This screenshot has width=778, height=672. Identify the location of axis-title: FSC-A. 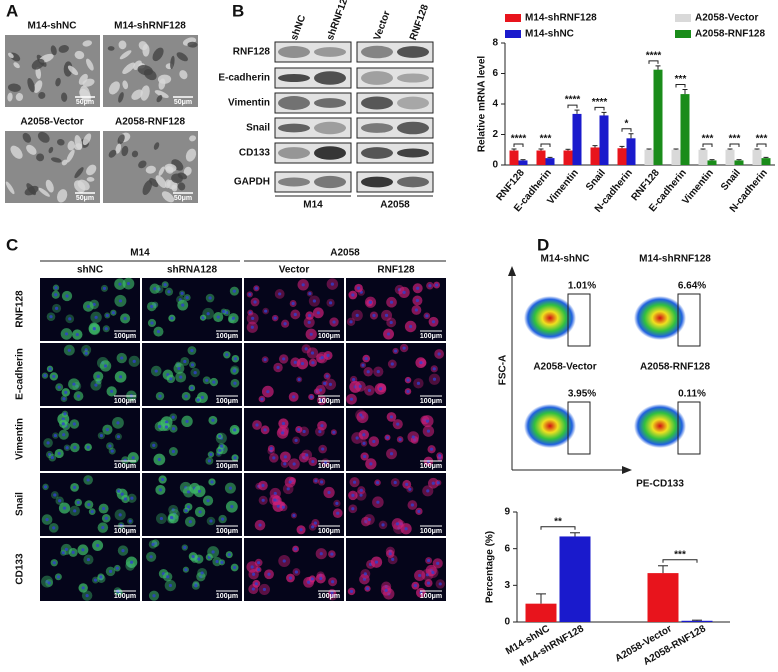
(503, 370).